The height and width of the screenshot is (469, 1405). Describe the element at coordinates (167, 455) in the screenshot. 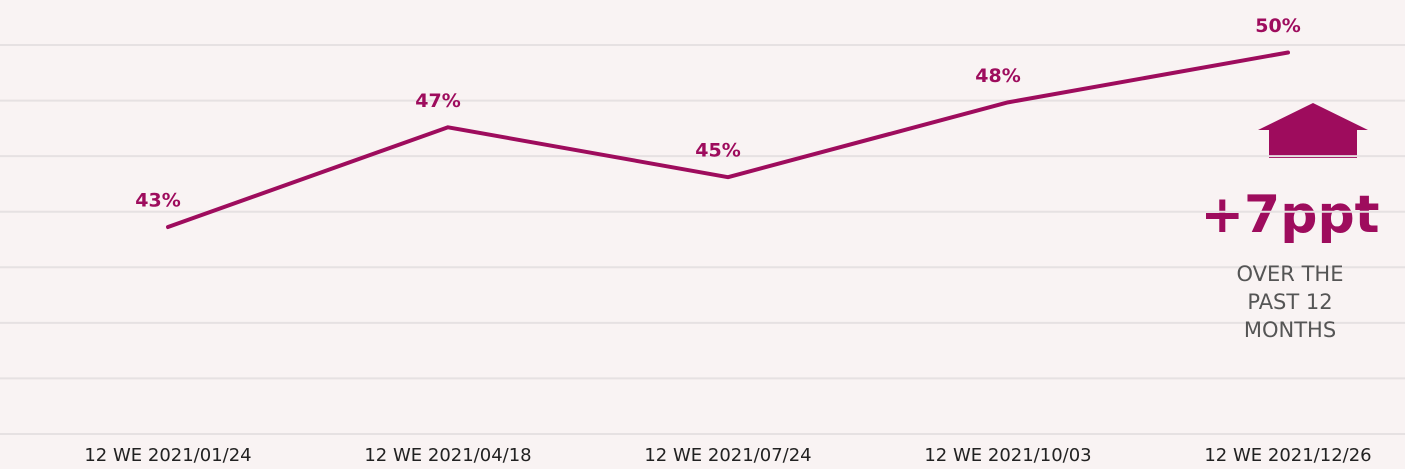

I see `x-tick-label: 12 WE 2021/01/24` at that location.